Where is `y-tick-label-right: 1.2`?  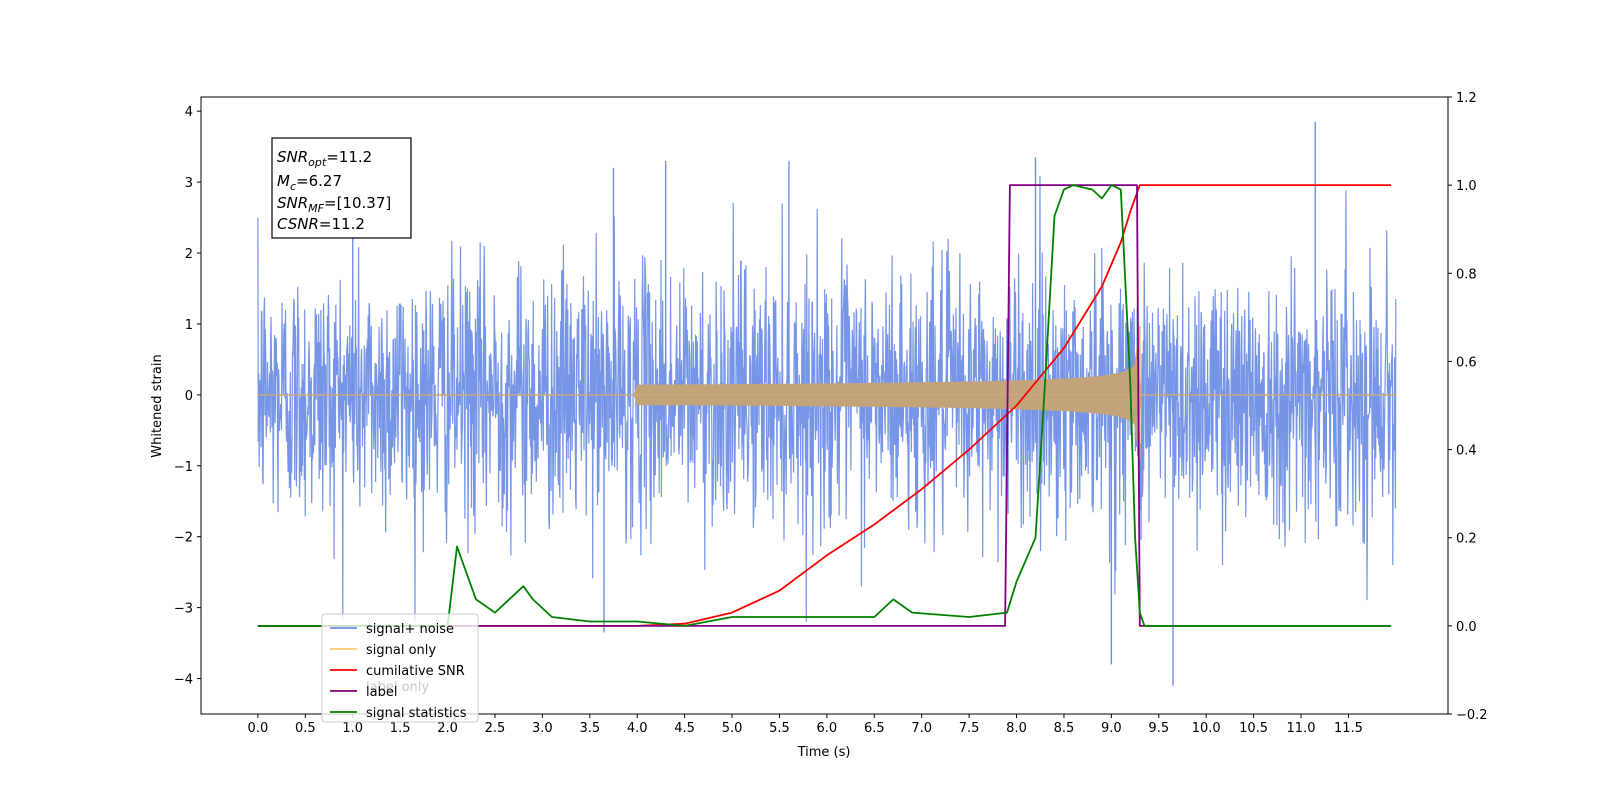
y-tick-label-right: 1.2 is located at coordinates (1466, 98).